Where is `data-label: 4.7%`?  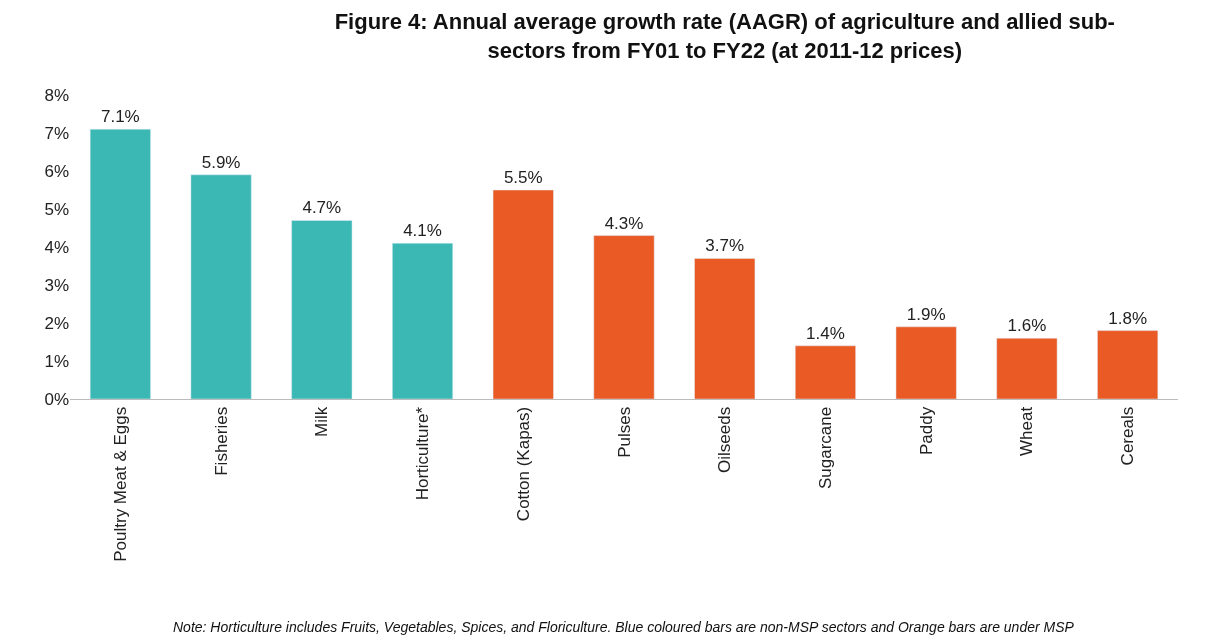 data-label: 4.7% is located at coordinates (322, 208).